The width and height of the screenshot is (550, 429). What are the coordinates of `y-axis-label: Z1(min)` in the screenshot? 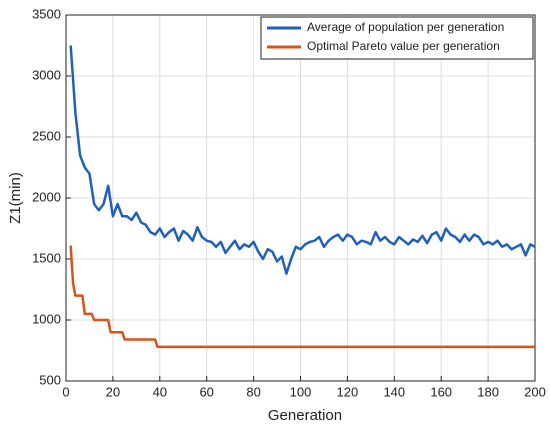 It's located at (15, 198).